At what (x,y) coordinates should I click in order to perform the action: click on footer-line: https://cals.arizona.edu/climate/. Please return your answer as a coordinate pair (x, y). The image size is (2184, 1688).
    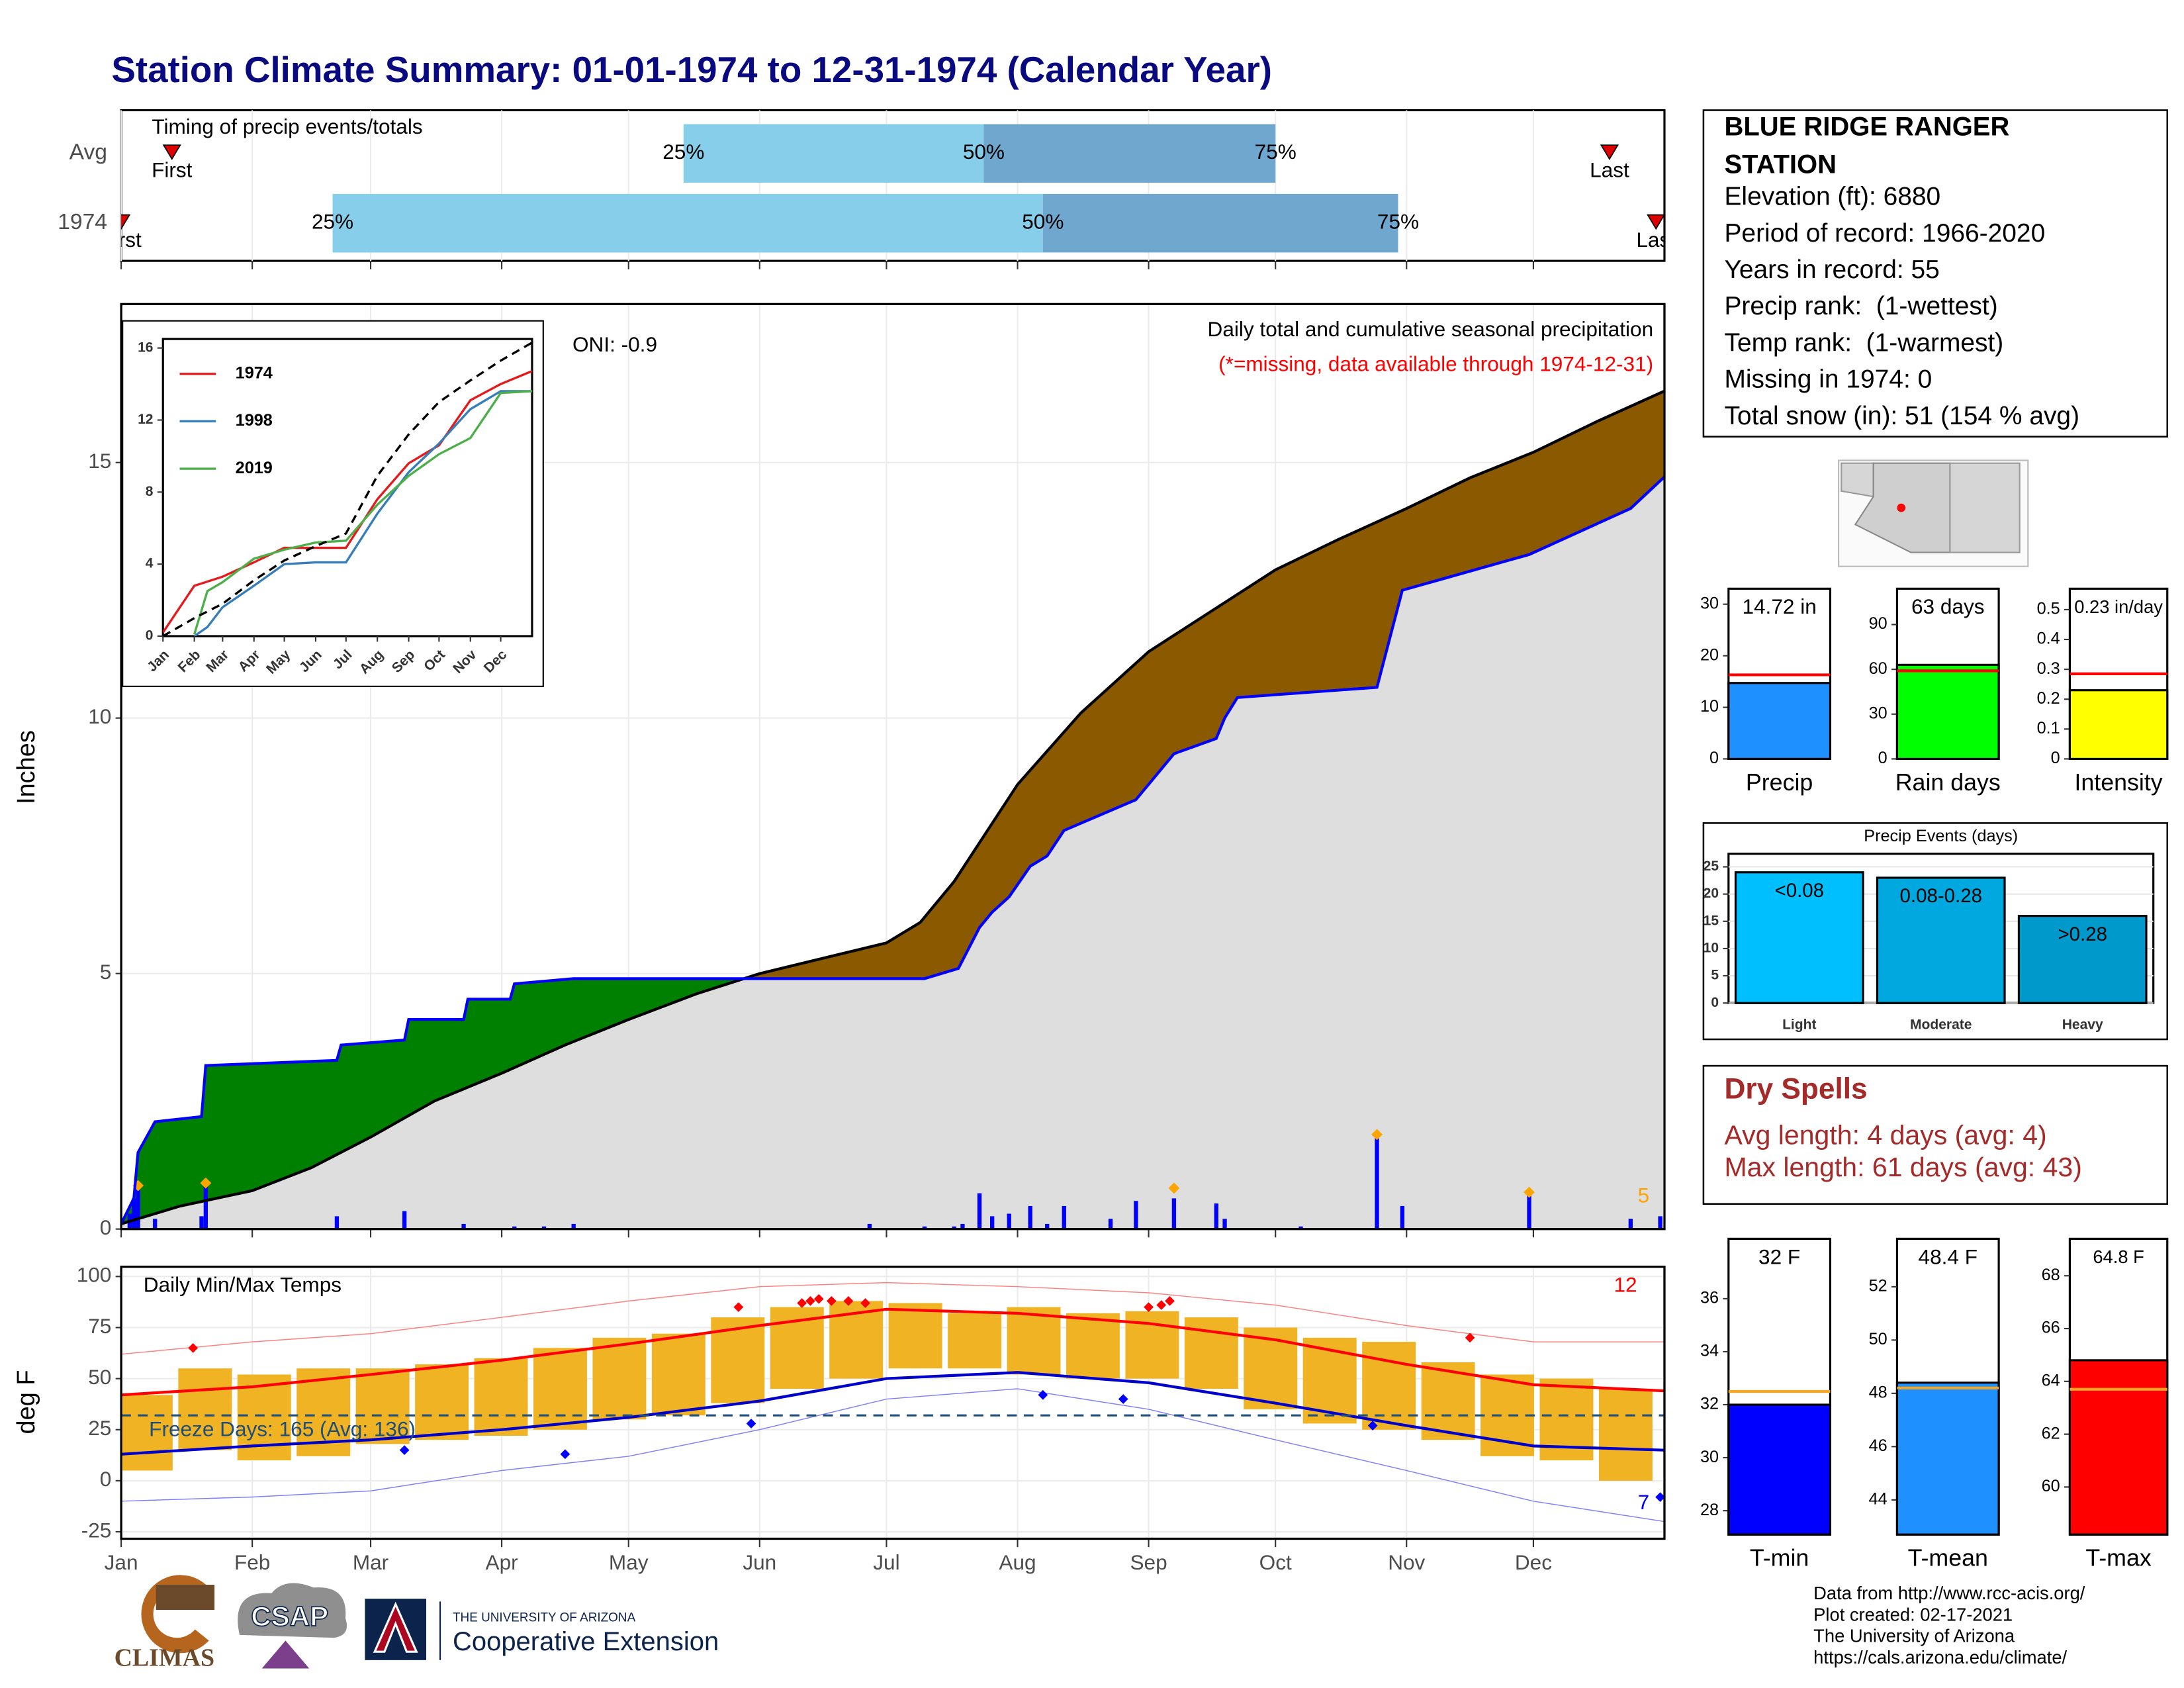
    Looking at the image, I should click on (1940, 1657).